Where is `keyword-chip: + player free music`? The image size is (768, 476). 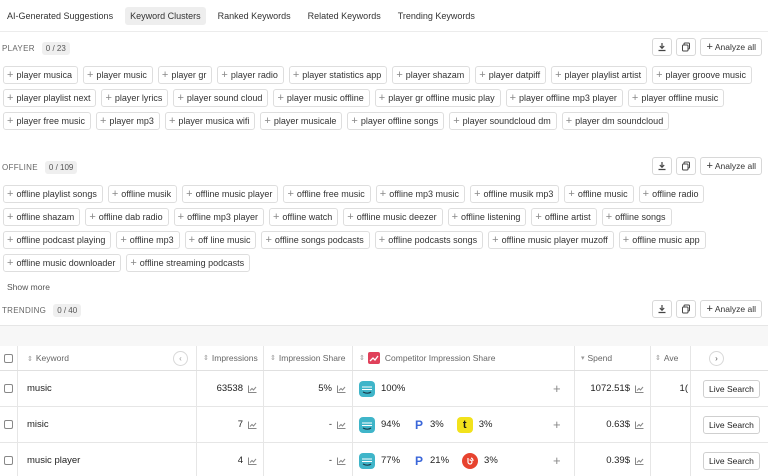
keyword-chip: + player free music is located at coordinates (47, 121).